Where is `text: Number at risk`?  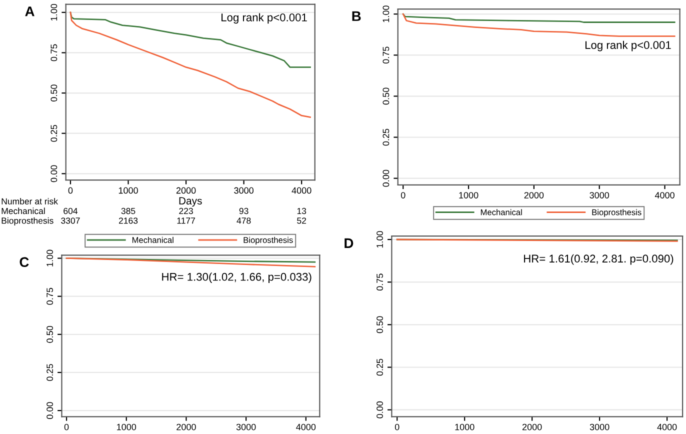
text: Number at risk is located at coordinates (30, 201).